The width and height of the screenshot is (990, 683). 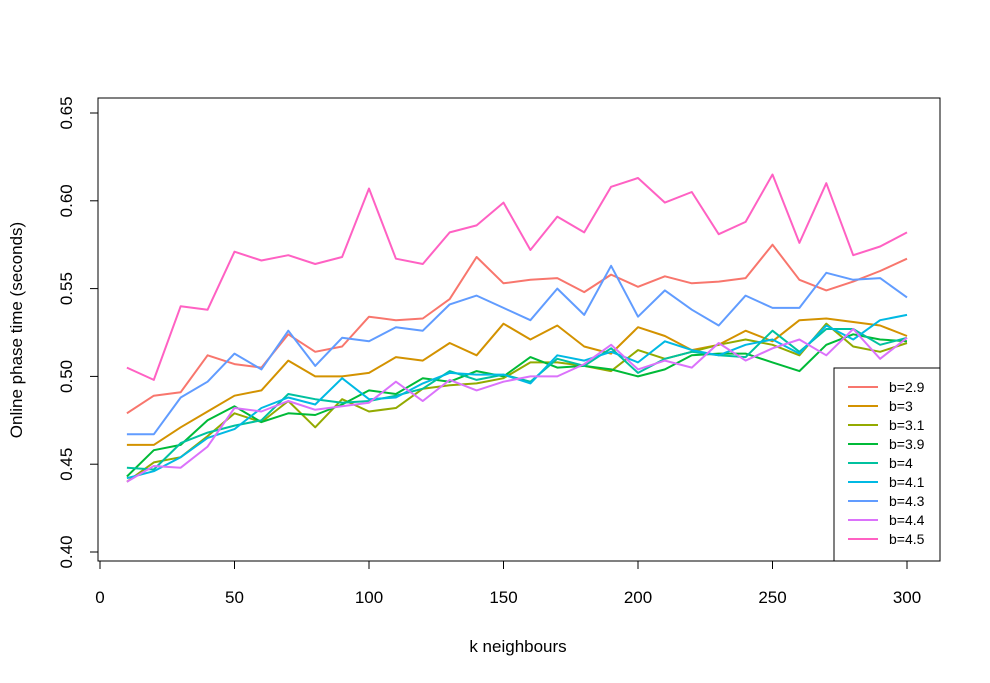 I want to click on legend-label: b=2.9, so click(x=907, y=387).